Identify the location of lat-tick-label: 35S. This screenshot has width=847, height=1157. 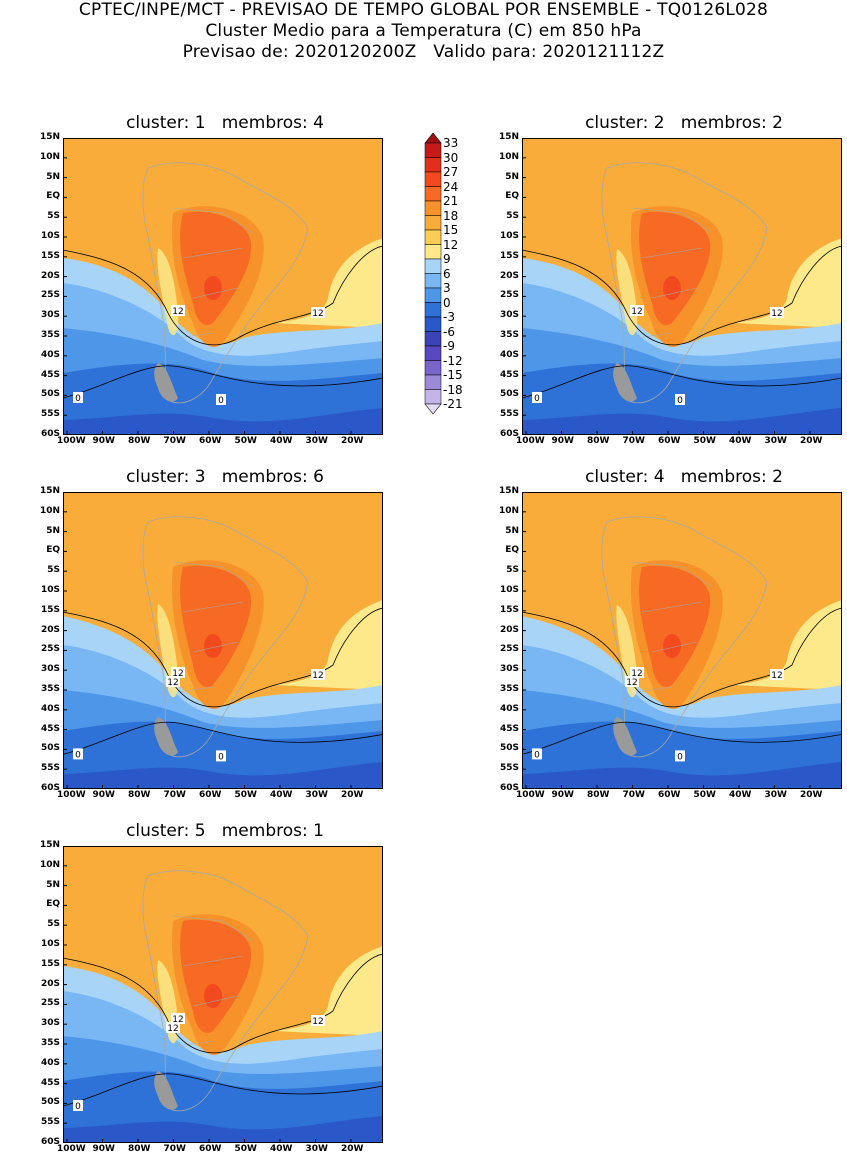
(50, 335).